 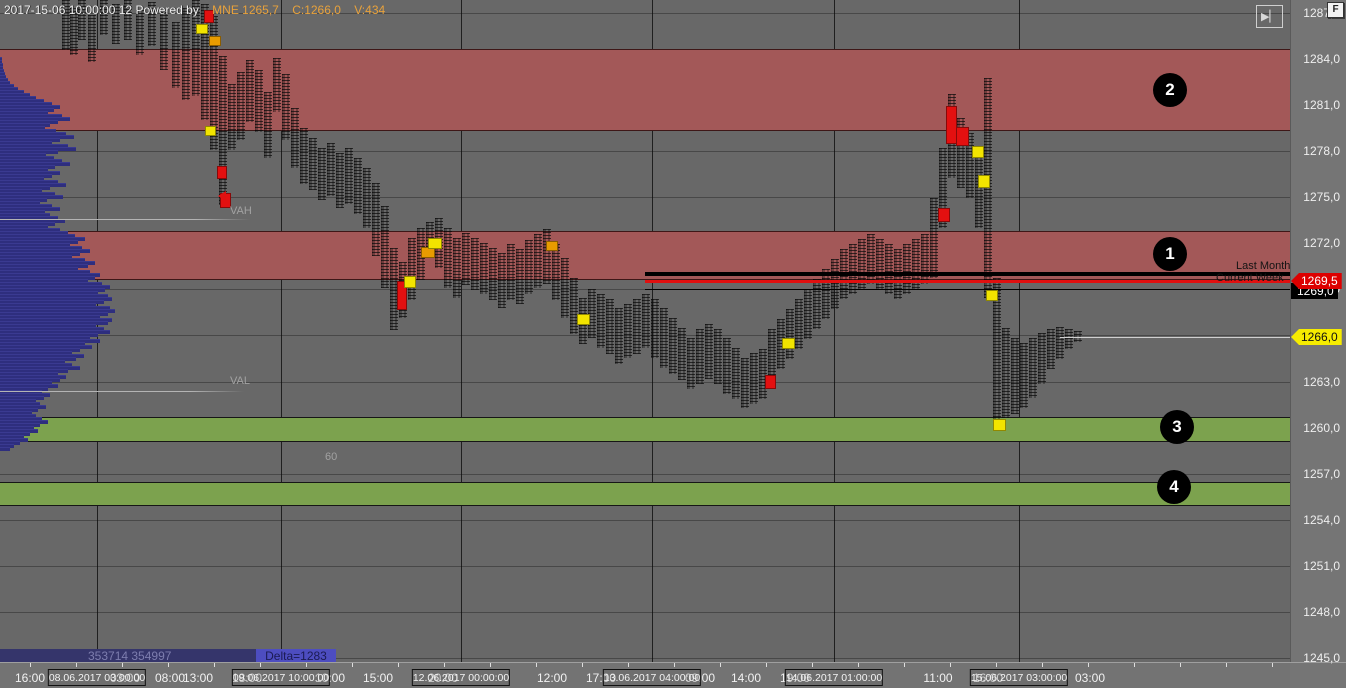 I want to click on time-axis-label: 14:00, so click(x=746, y=678).